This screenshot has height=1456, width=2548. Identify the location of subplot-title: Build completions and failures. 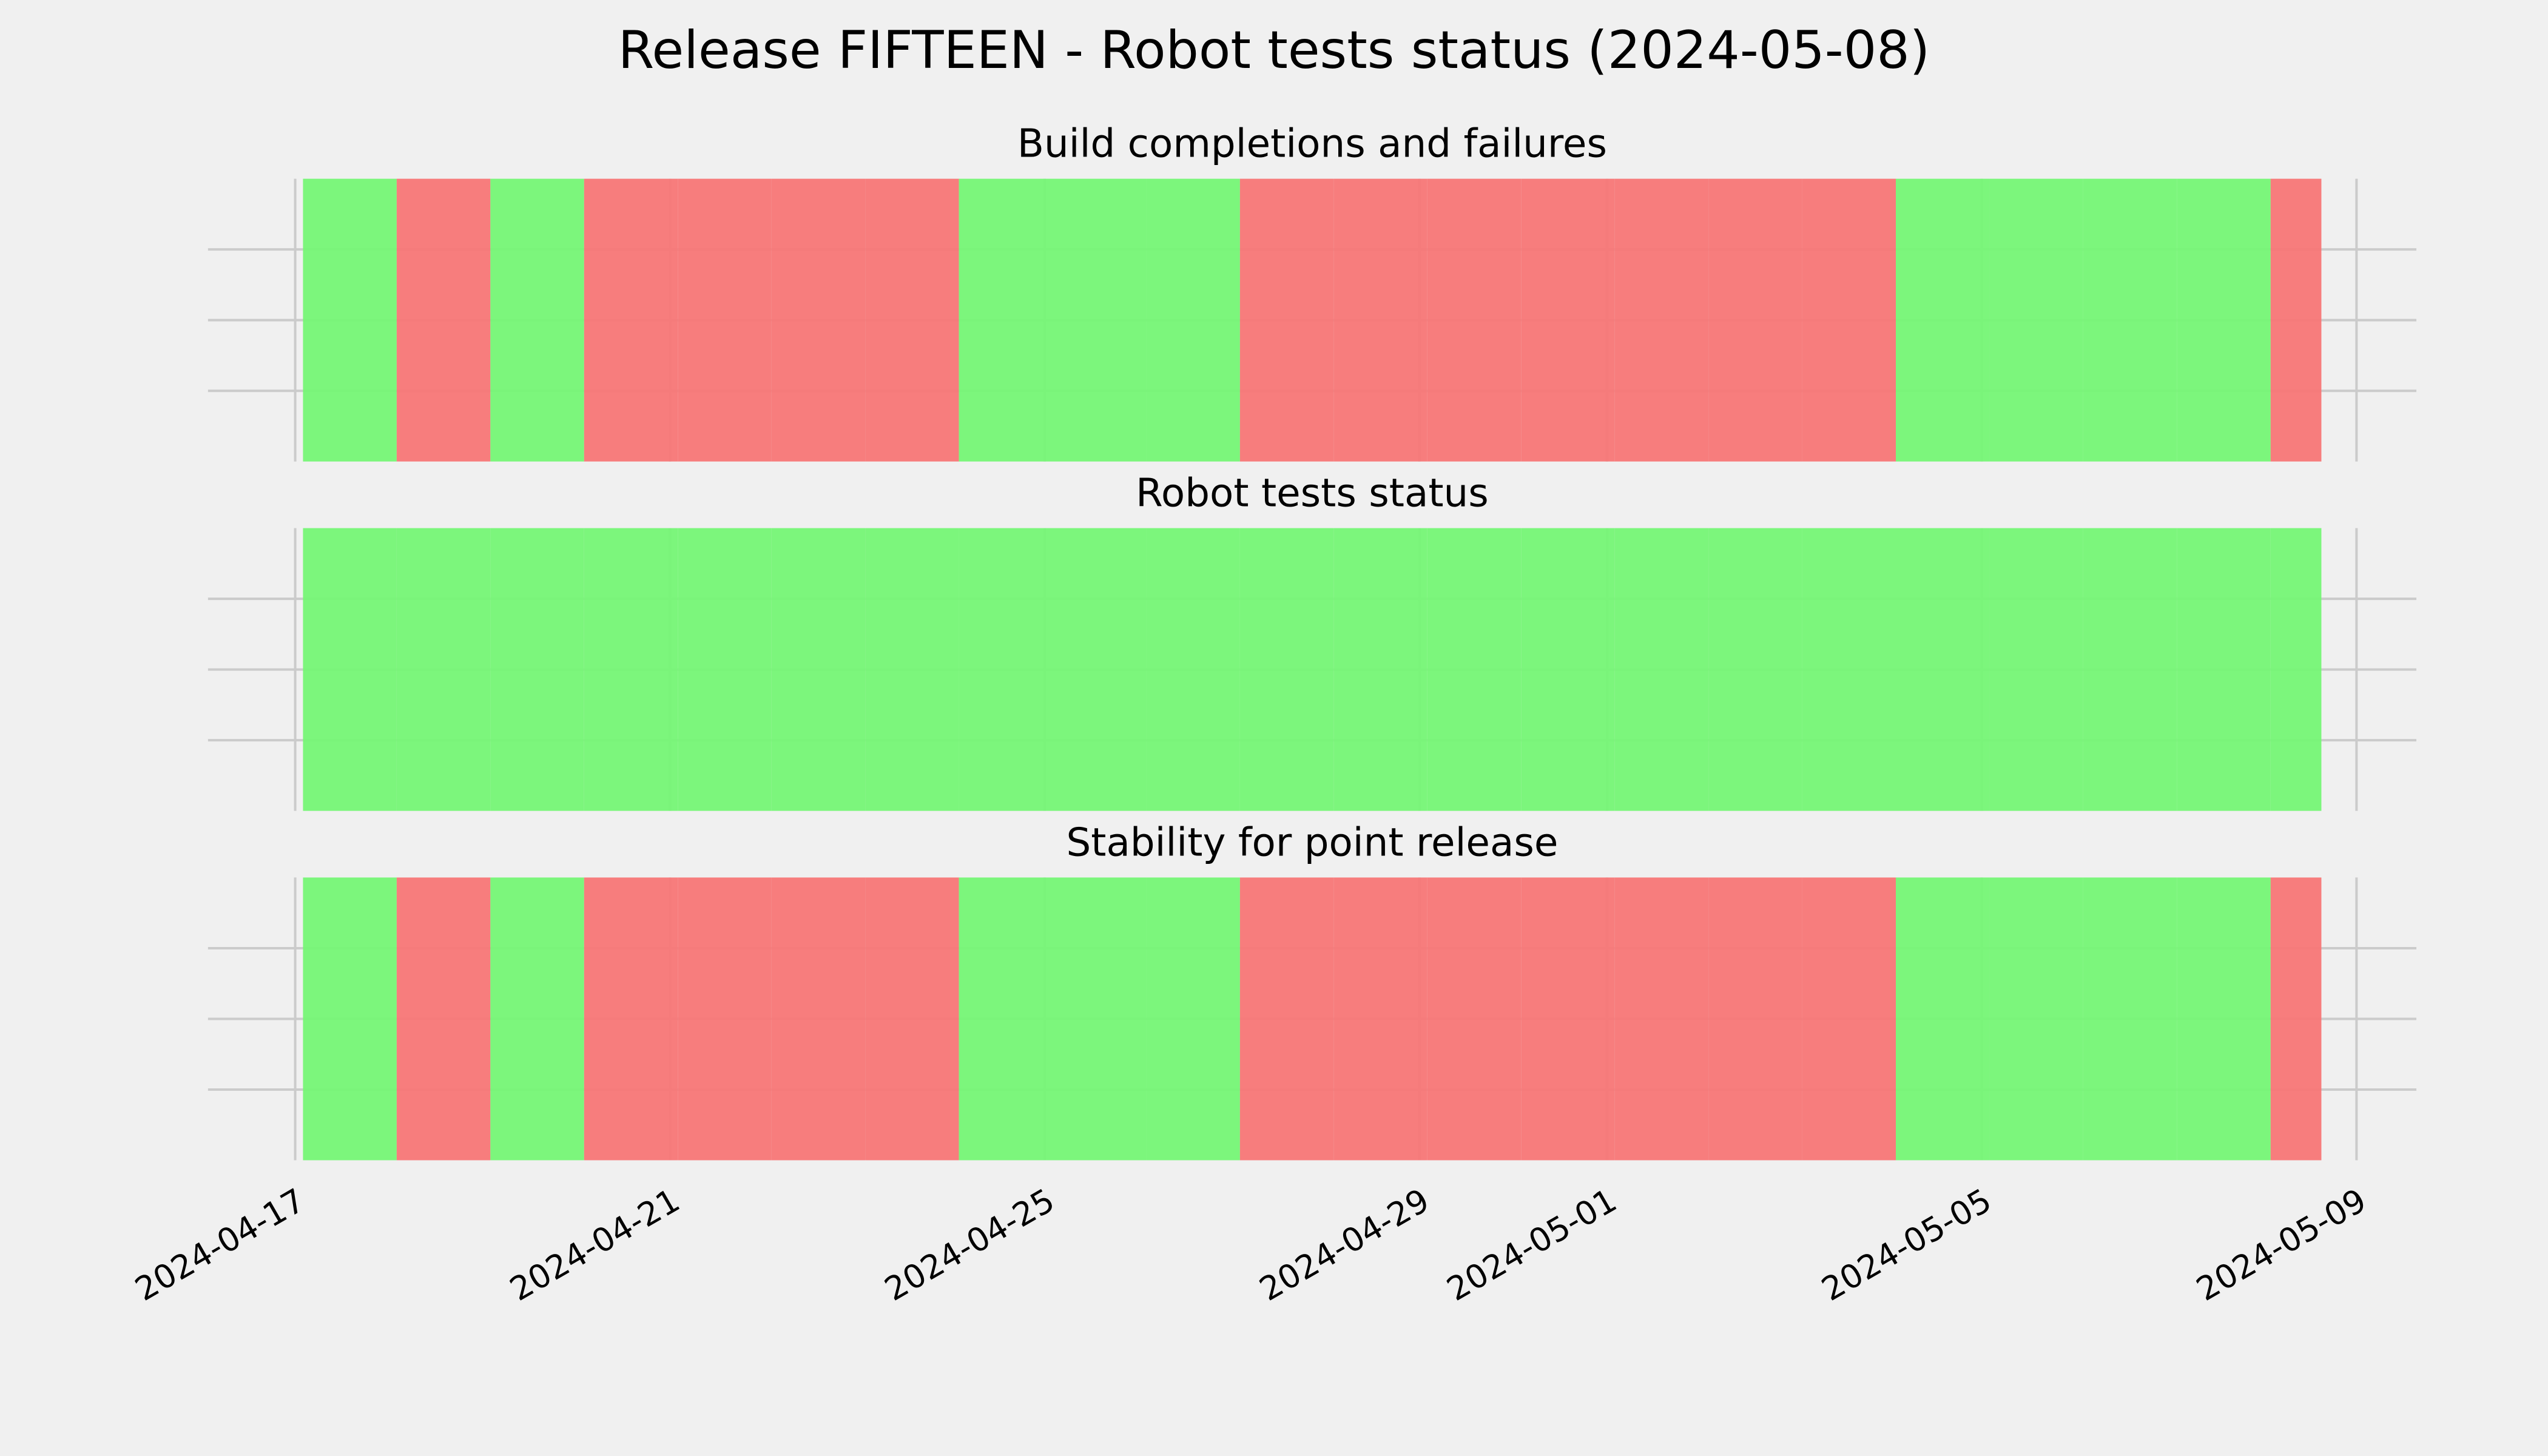
(1312, 144).